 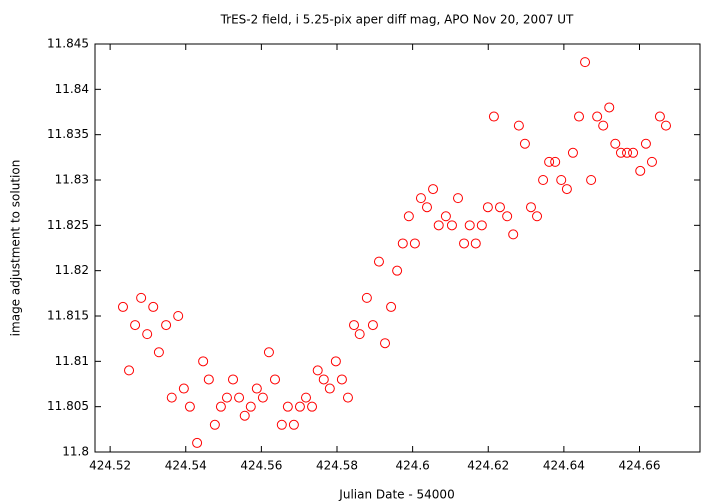 I want to click on y-tick-label: 11.825, so click(x=68, y=225).